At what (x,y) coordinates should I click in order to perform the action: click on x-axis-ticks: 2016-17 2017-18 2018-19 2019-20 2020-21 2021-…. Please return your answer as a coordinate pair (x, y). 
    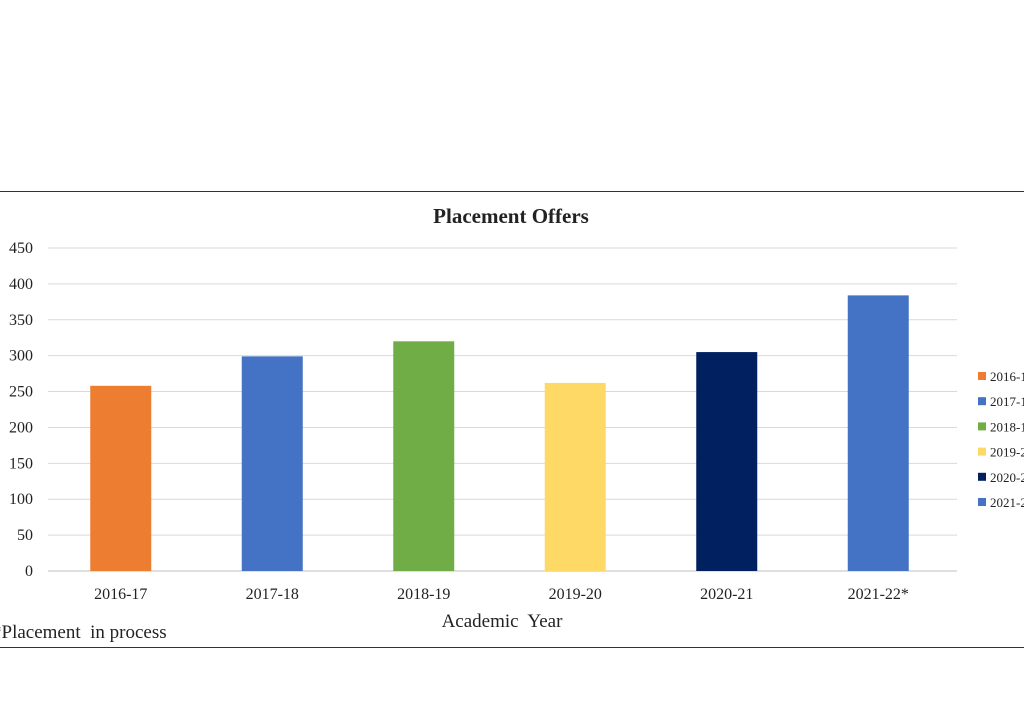
    Looking at the image, I should click on (501, 594).